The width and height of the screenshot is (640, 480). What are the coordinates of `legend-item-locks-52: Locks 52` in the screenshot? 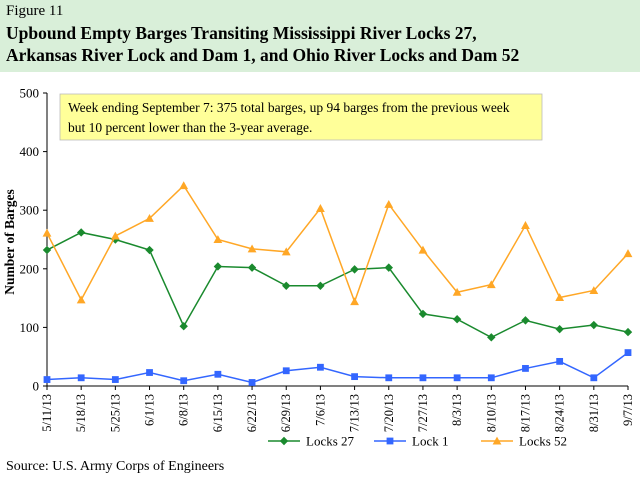 It's located at (524, 441).